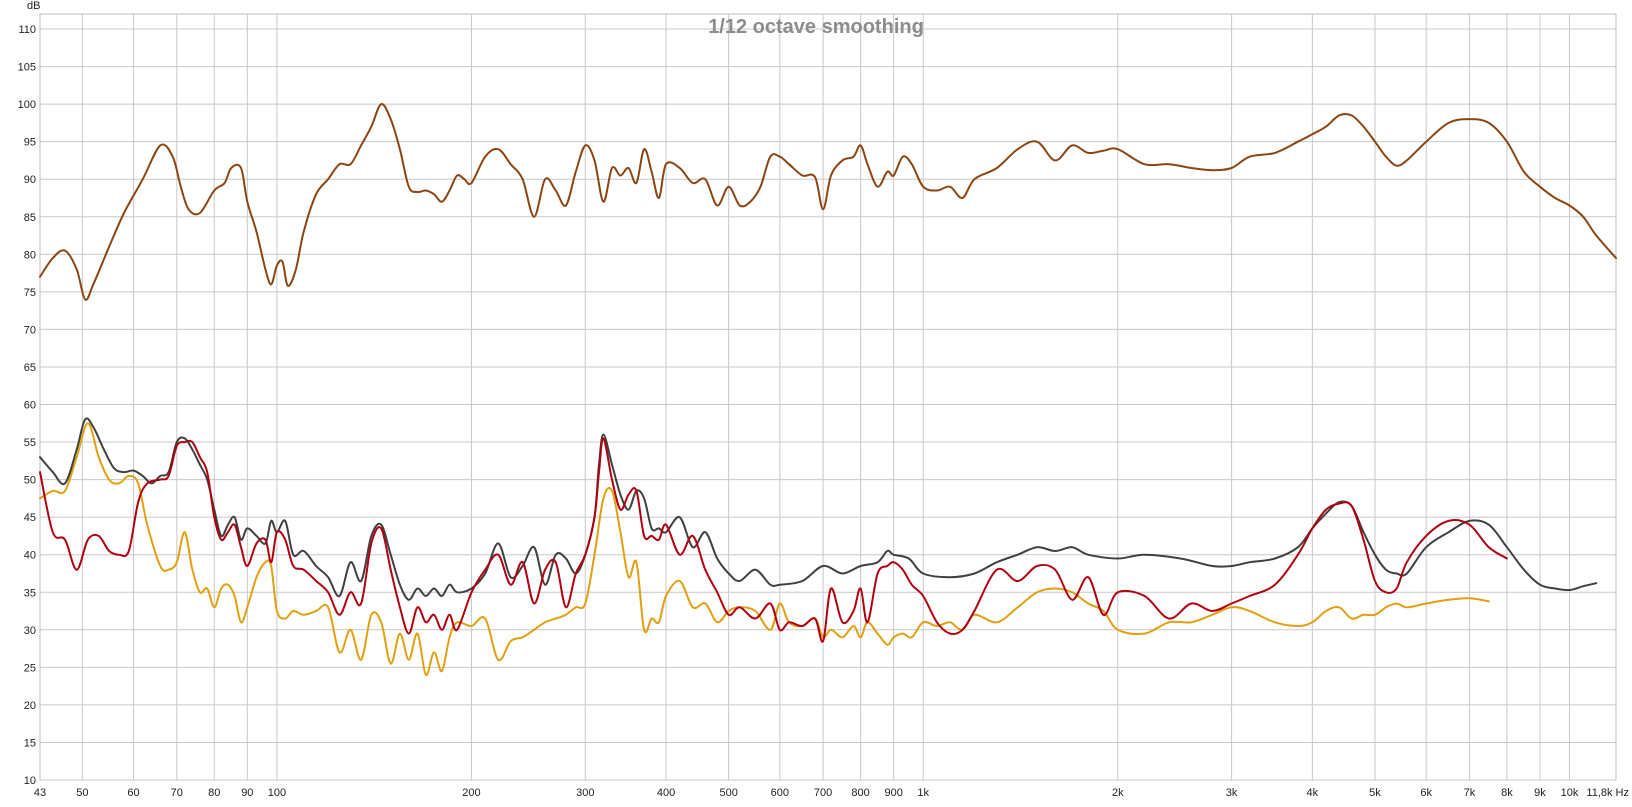 The width and height of the screenshot is (1632, 807). I want to click on x-tick-label: 100, so click(277, 793).